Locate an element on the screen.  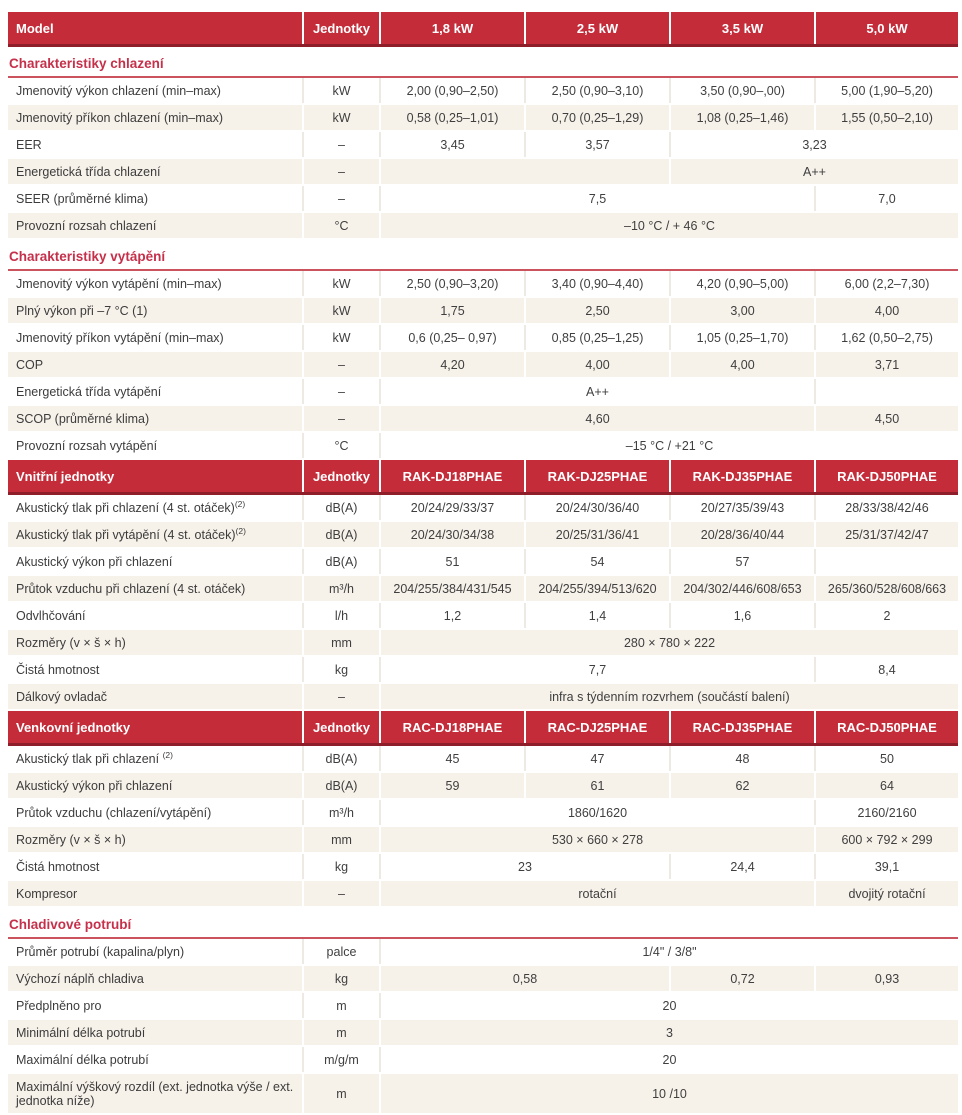
header-model-cell: 1,8 kW is located at coordinates (453, 29).